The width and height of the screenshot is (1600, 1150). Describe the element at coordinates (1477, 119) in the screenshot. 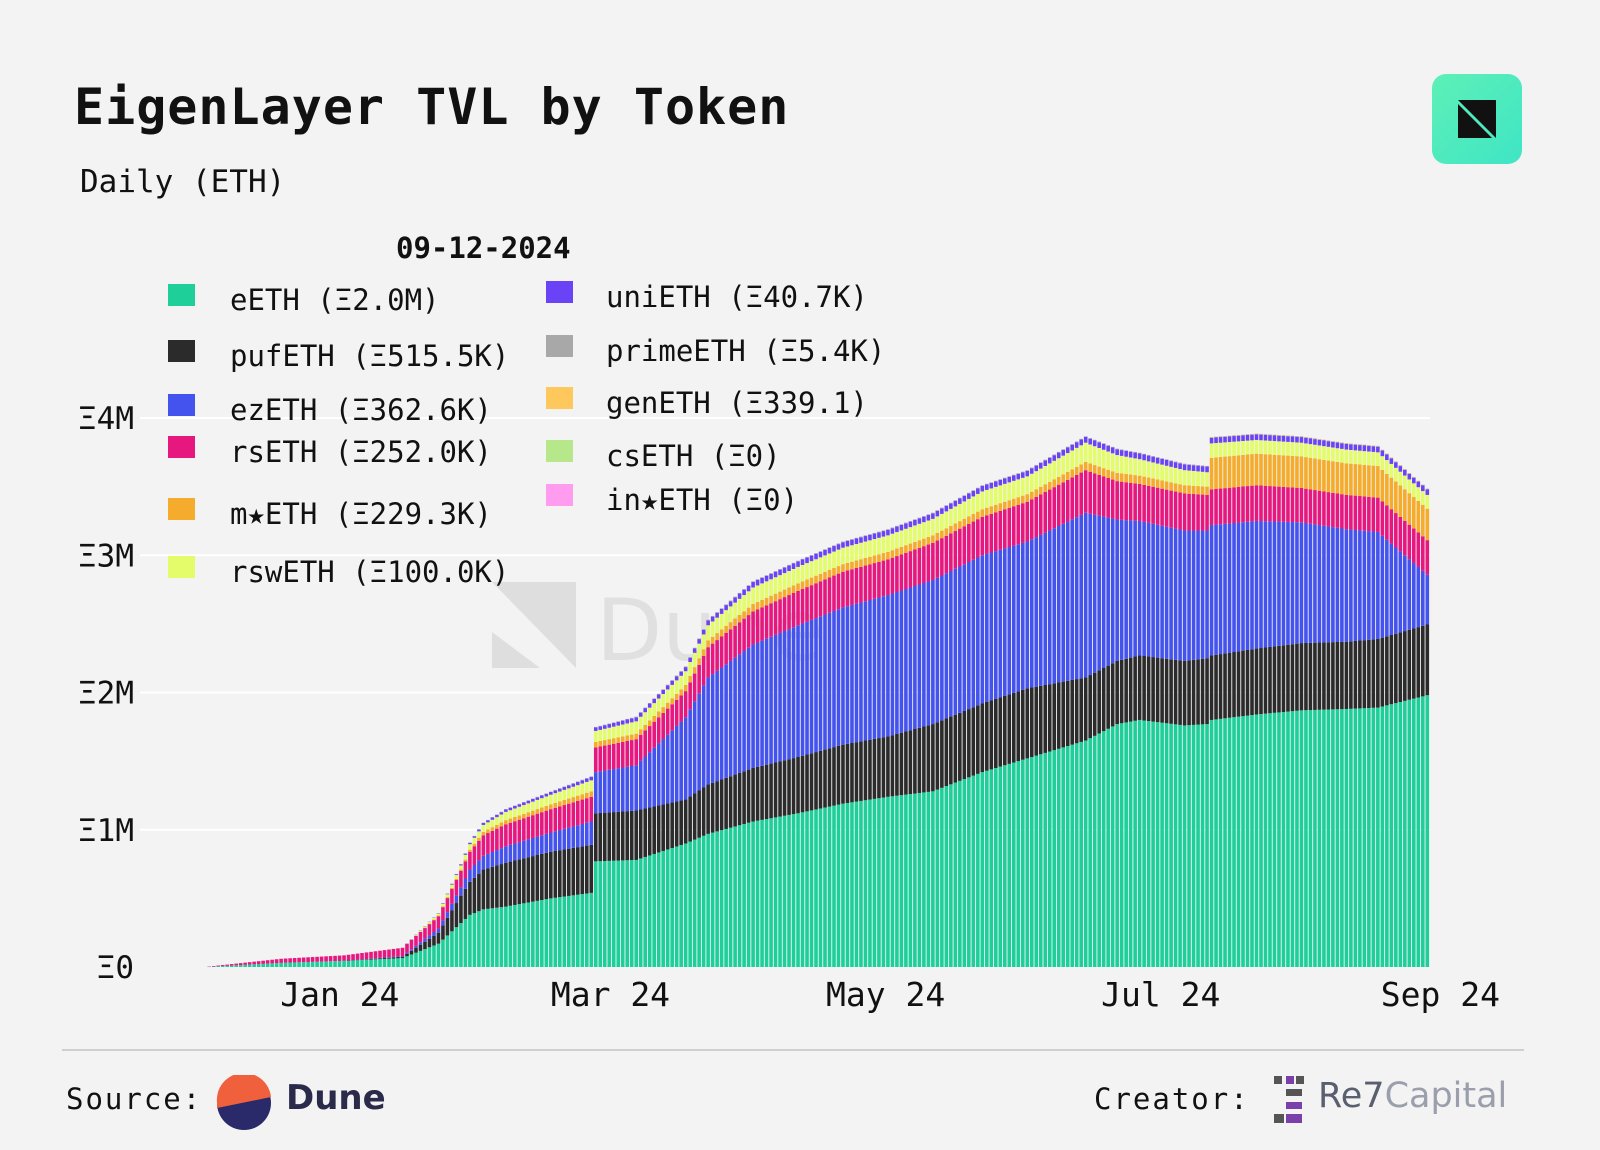

I see `brand-logo` at that location.